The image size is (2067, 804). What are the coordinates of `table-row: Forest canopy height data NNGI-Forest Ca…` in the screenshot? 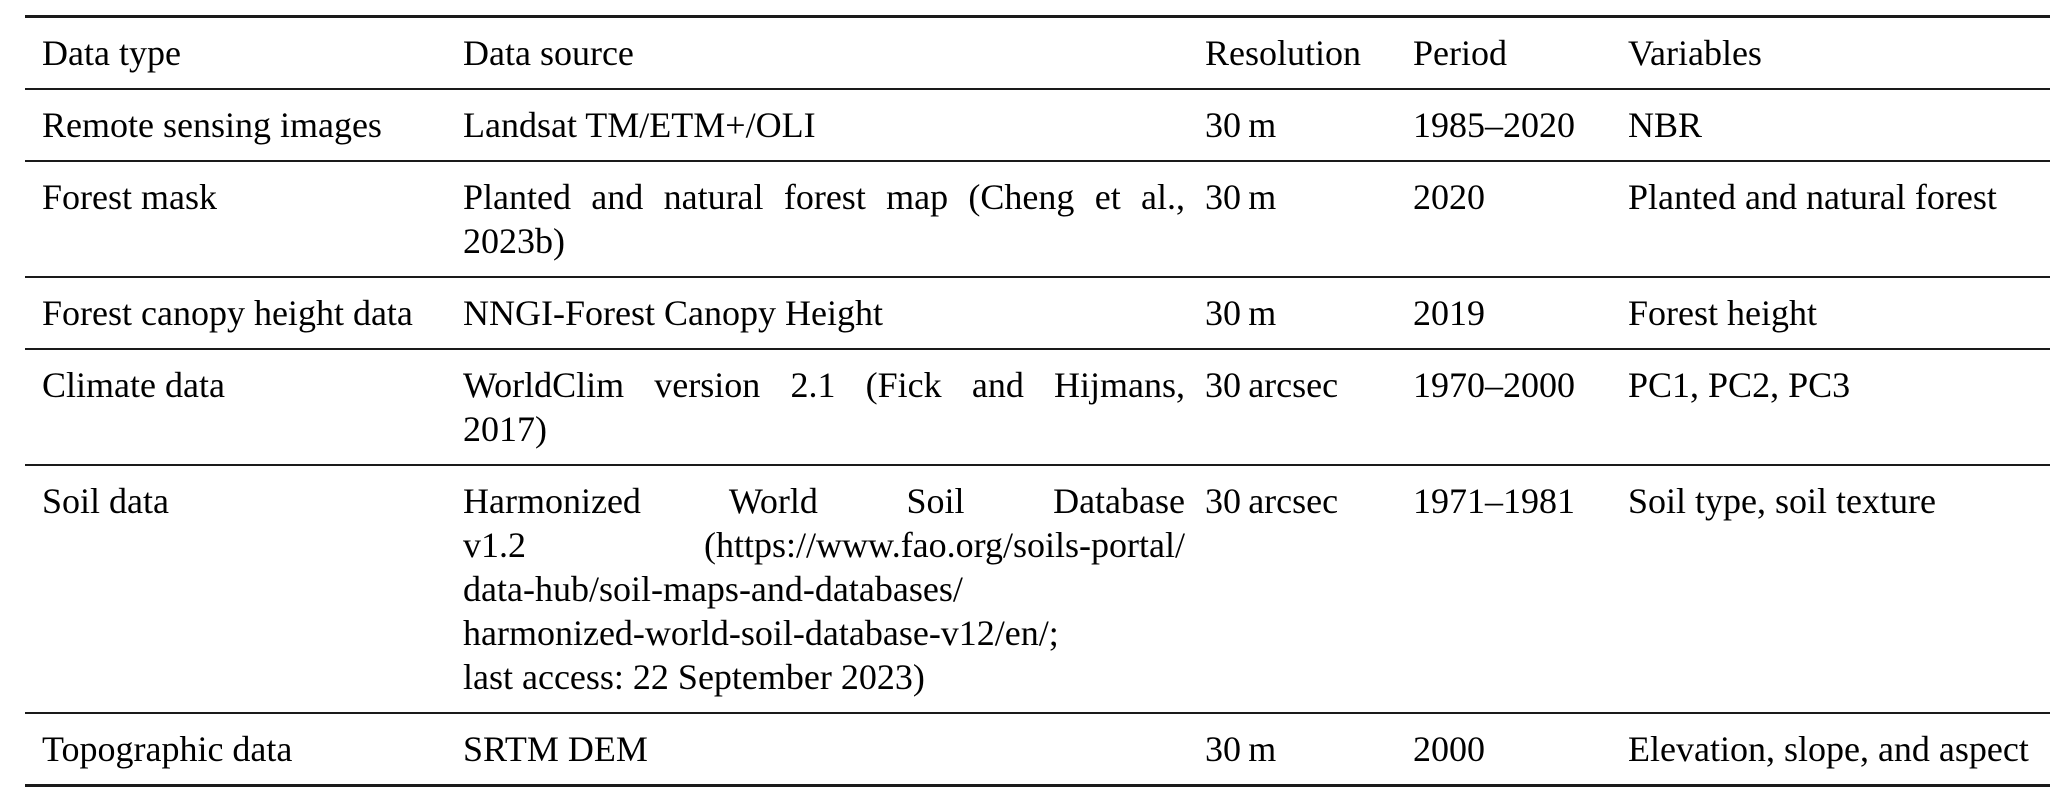 It's located at (1037, 313).